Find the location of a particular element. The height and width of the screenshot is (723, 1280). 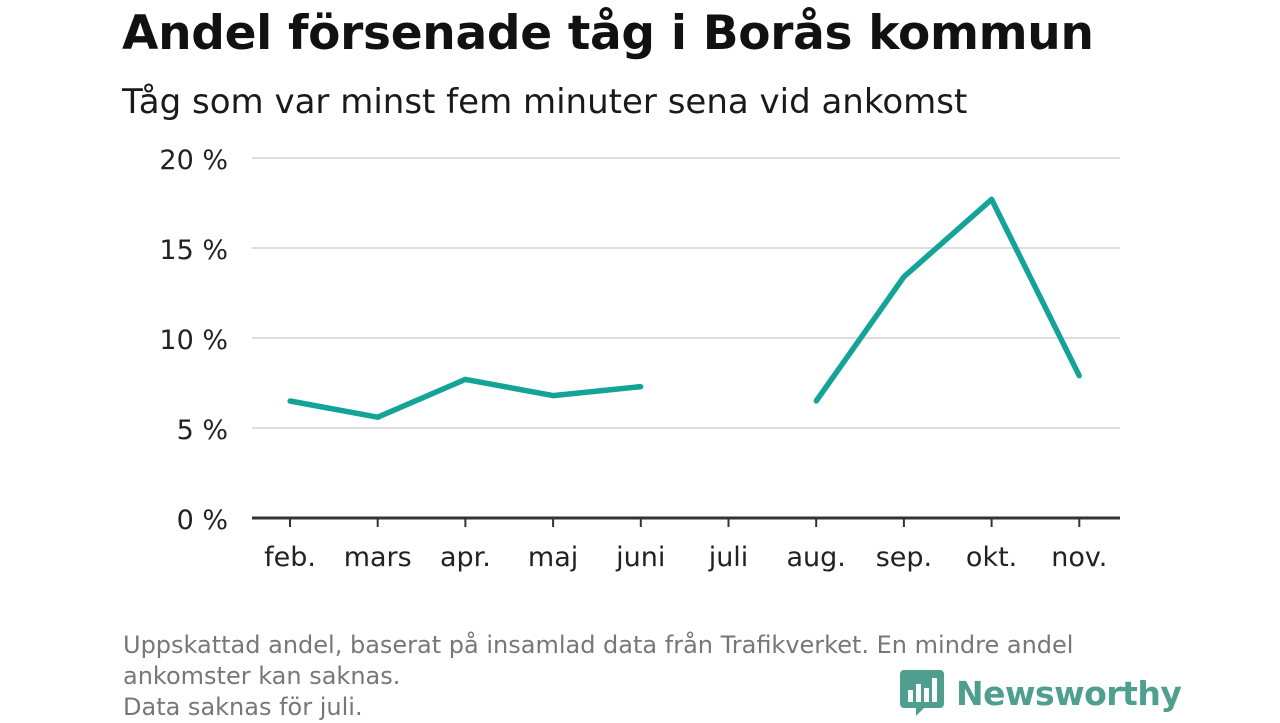

x-tick-label: aug. is located at coordinates (816, 557).